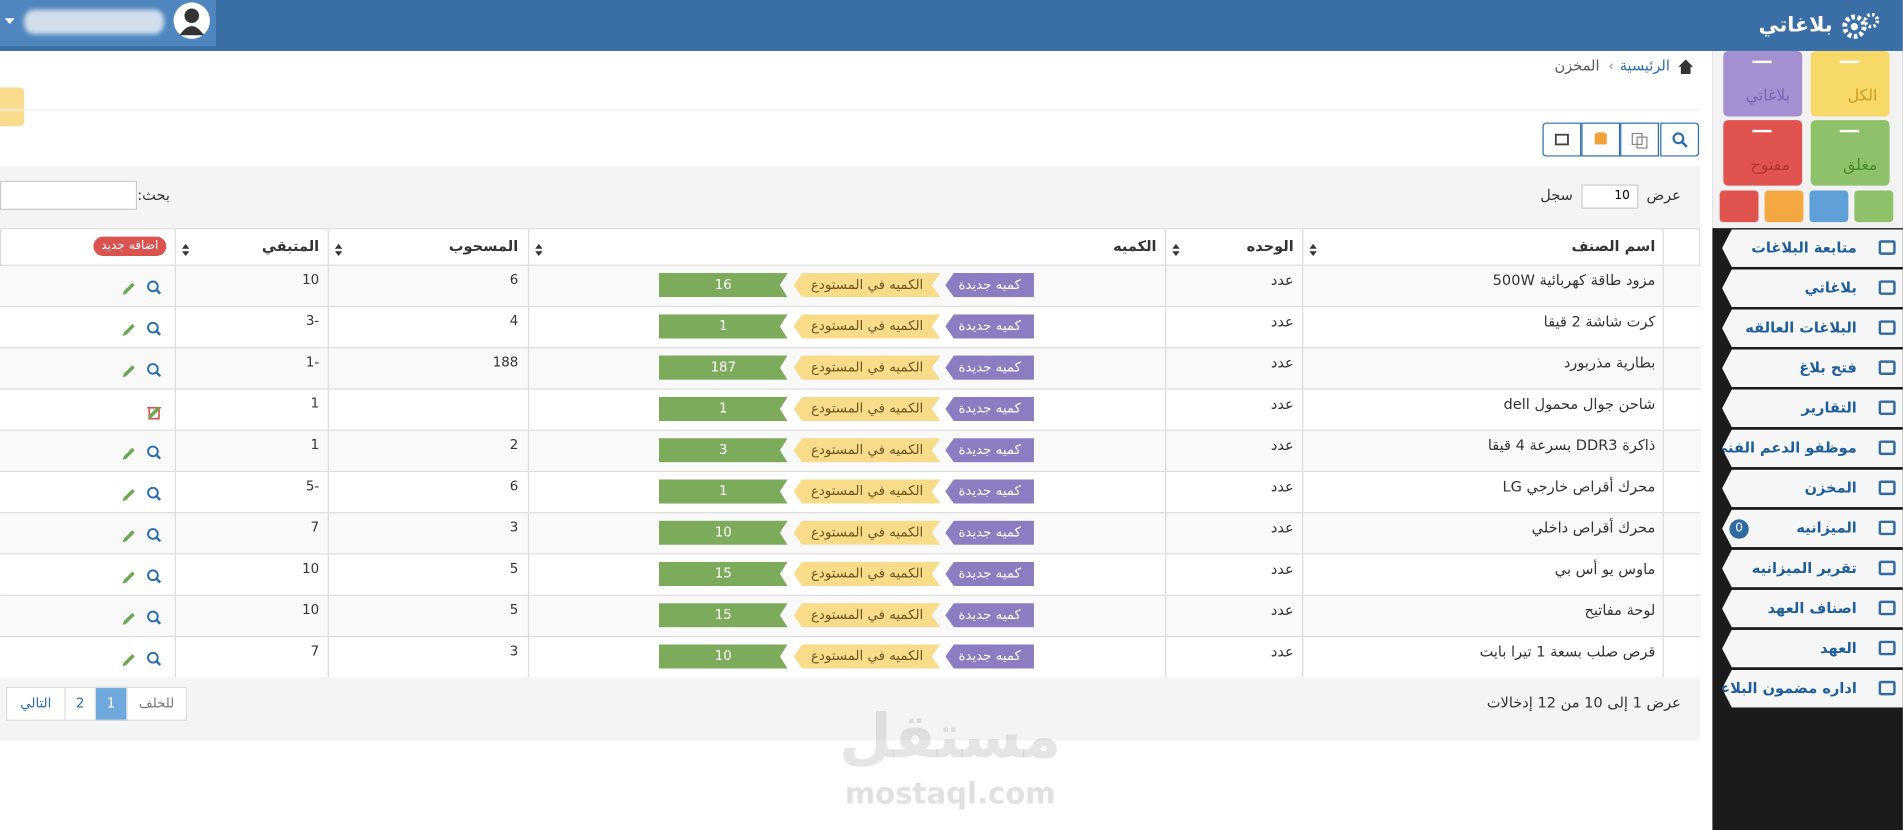  I want to click on gears-icon, so click(1861, 25).